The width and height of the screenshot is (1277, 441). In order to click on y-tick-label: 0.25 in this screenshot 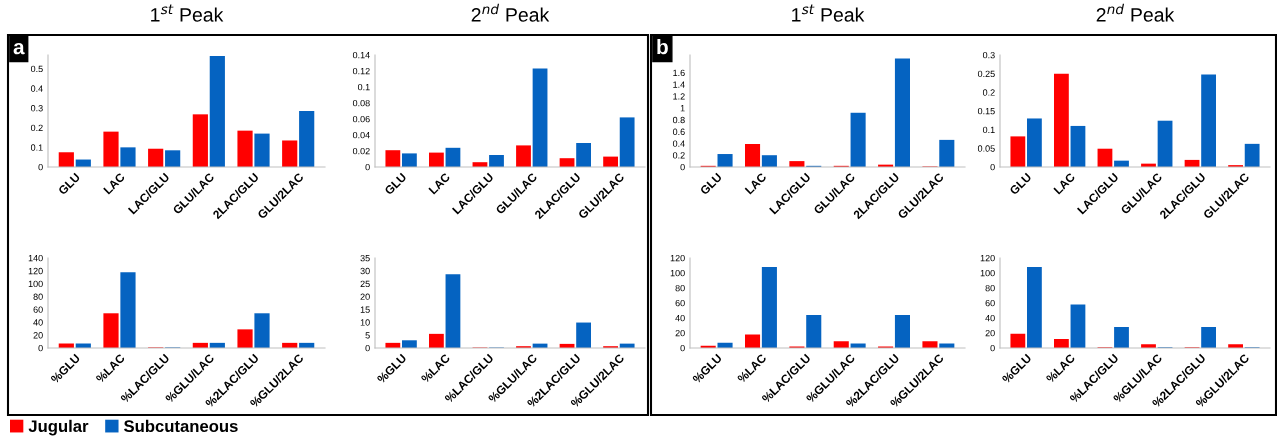, I will do `click(986, 74)`.